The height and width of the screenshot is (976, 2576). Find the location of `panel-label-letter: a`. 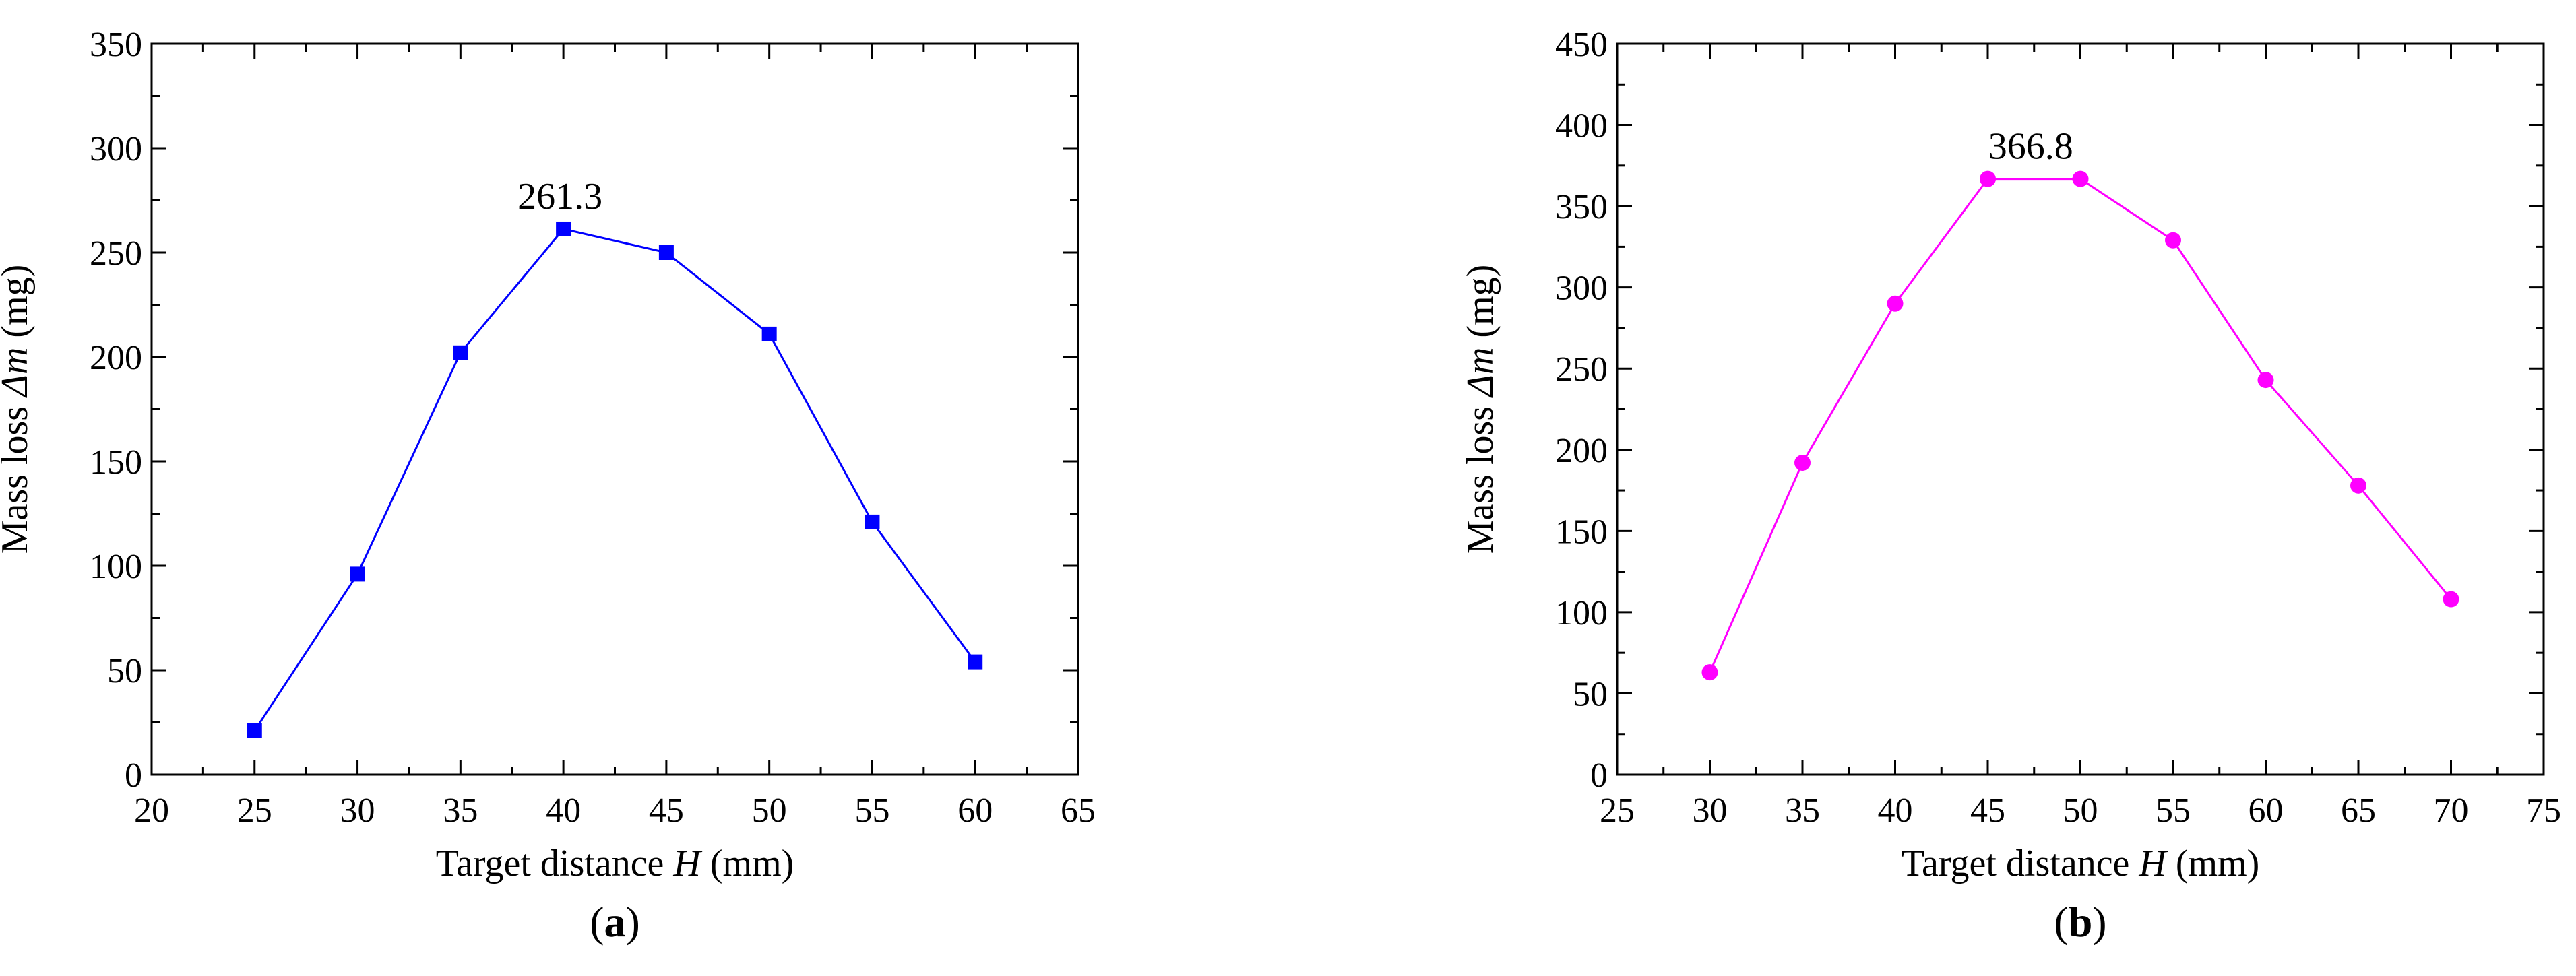

panel-label-letter: a is located at coordinates (615, 922).